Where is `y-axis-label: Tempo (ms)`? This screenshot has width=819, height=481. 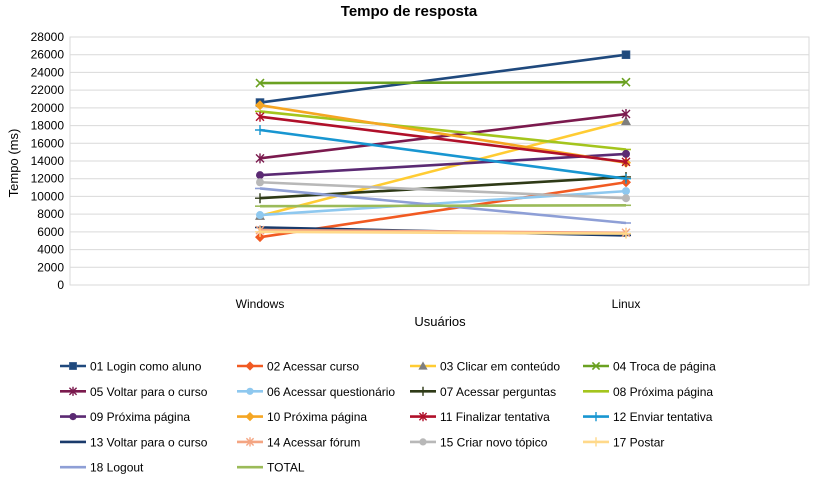
y-axis-label: Tempo (ms) is located at coordinates (13, 163).